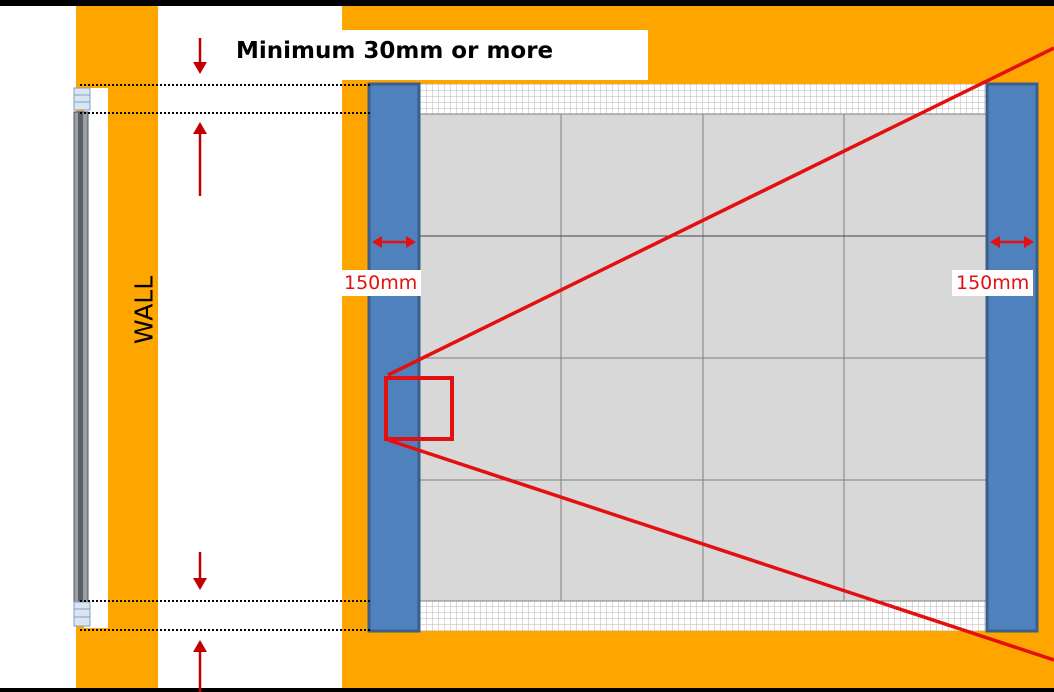 The height and width of the screenshot is (692, 1054). Describe the element at coordinates (703, 99) in the screenshot. I see `top-mesh-strip` at that location.